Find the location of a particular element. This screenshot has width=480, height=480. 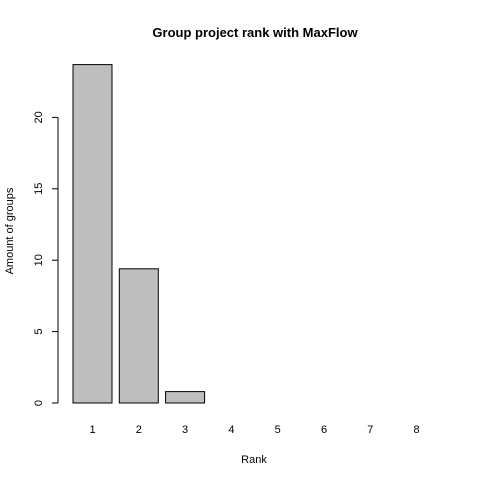

chart-title: Group project rank with MaxFlow is located at coordinates (255, 32).